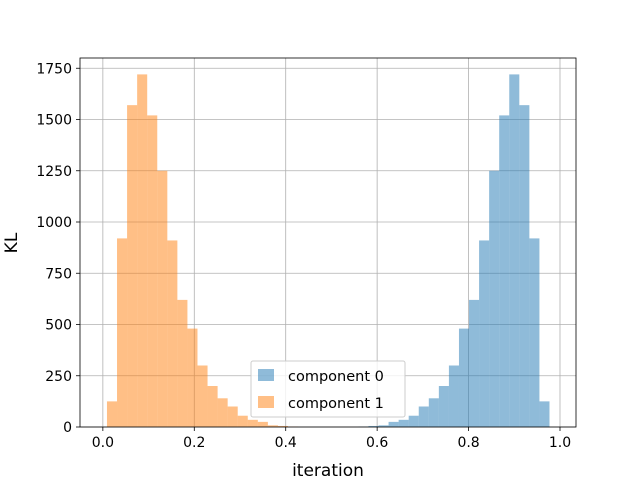  What do you see at coordinates (560, 443) in the screenshot?
I see `x-tick-label-5: 1.0` at bounding box center [560, 443].